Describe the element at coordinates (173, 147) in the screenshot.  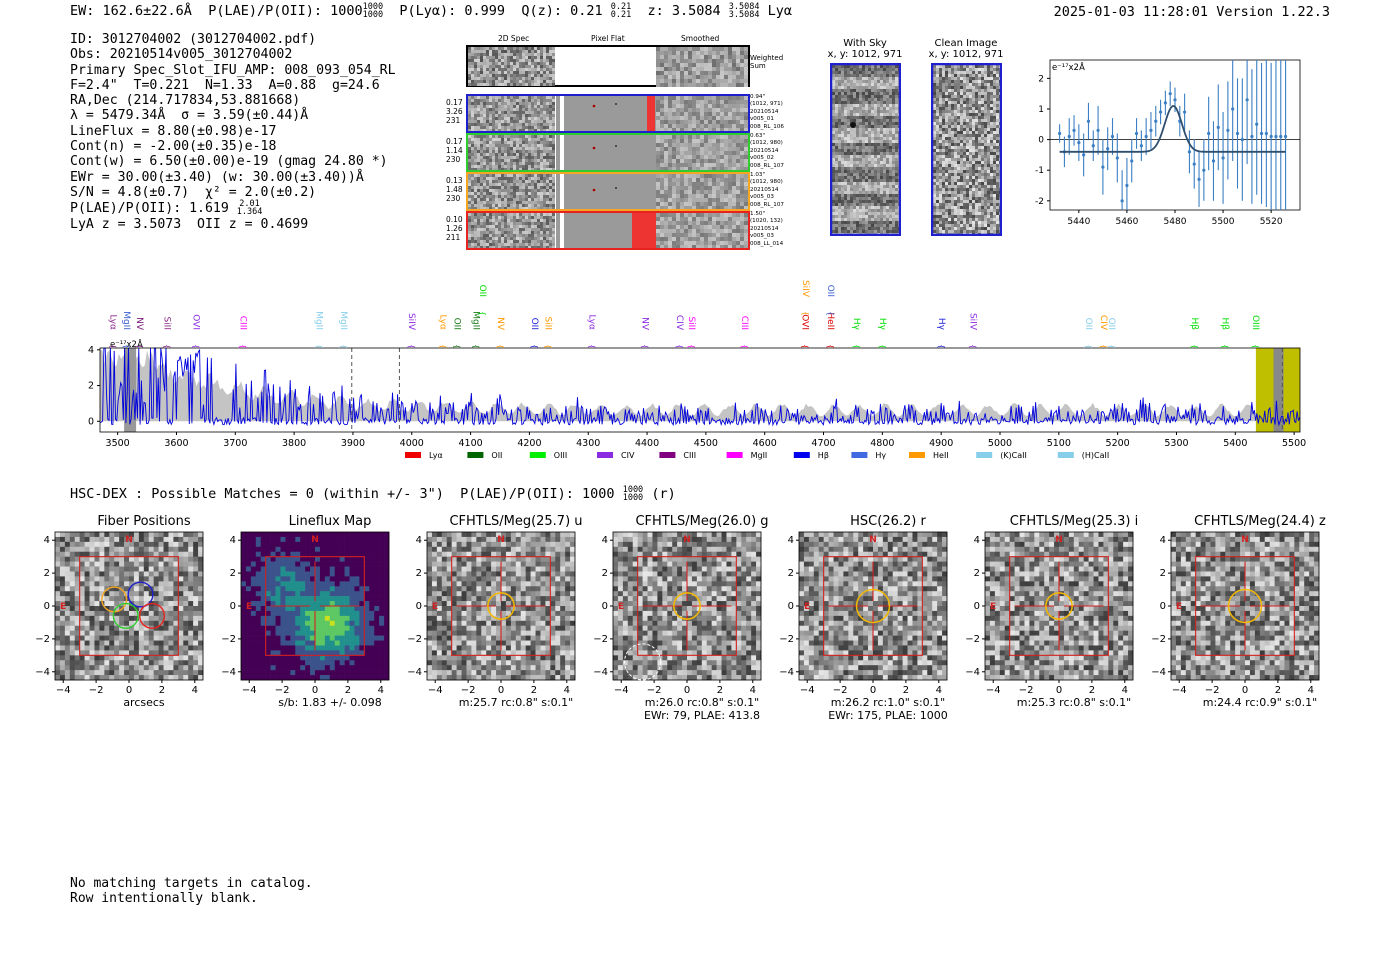
I see `info-line: Cont(n) = -2.00(±0.35)e-18` at that location.